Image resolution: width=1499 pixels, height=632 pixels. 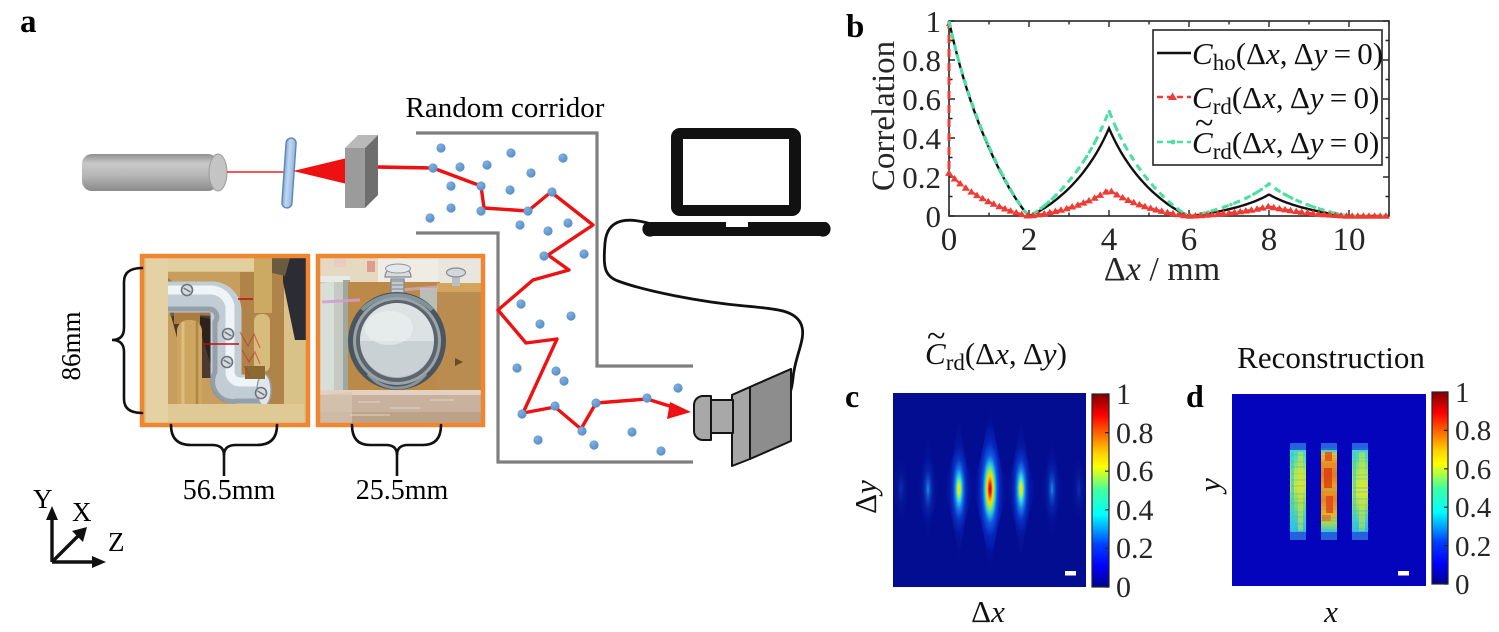 What do you see at coordinates (884, 116) in the screenshot?
I see `svg-text: Correlation` at bounding box center [884, 116].